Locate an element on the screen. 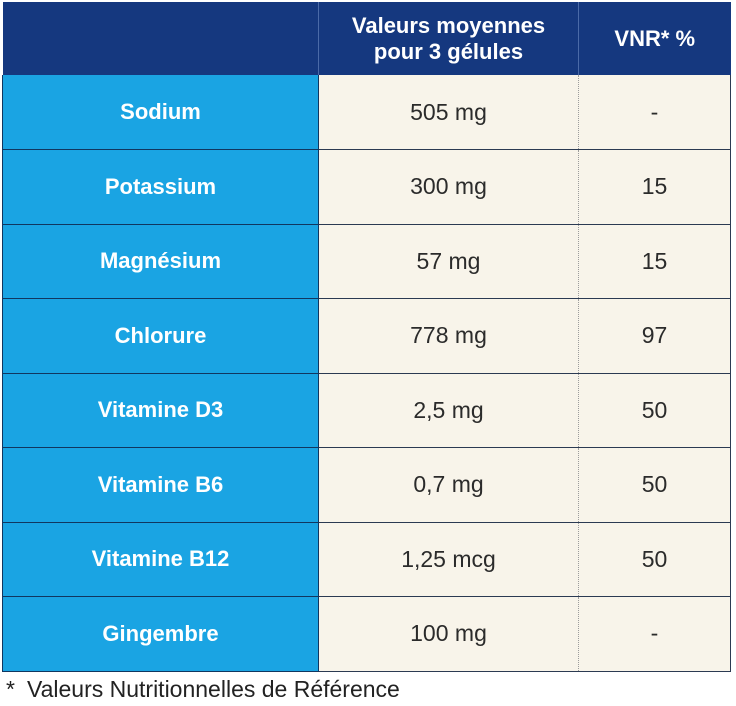 Image resolution: width=736 pixels, height=706 pixels. nutrient-name: Vitamine B12 is located at coordinates (160, 559).